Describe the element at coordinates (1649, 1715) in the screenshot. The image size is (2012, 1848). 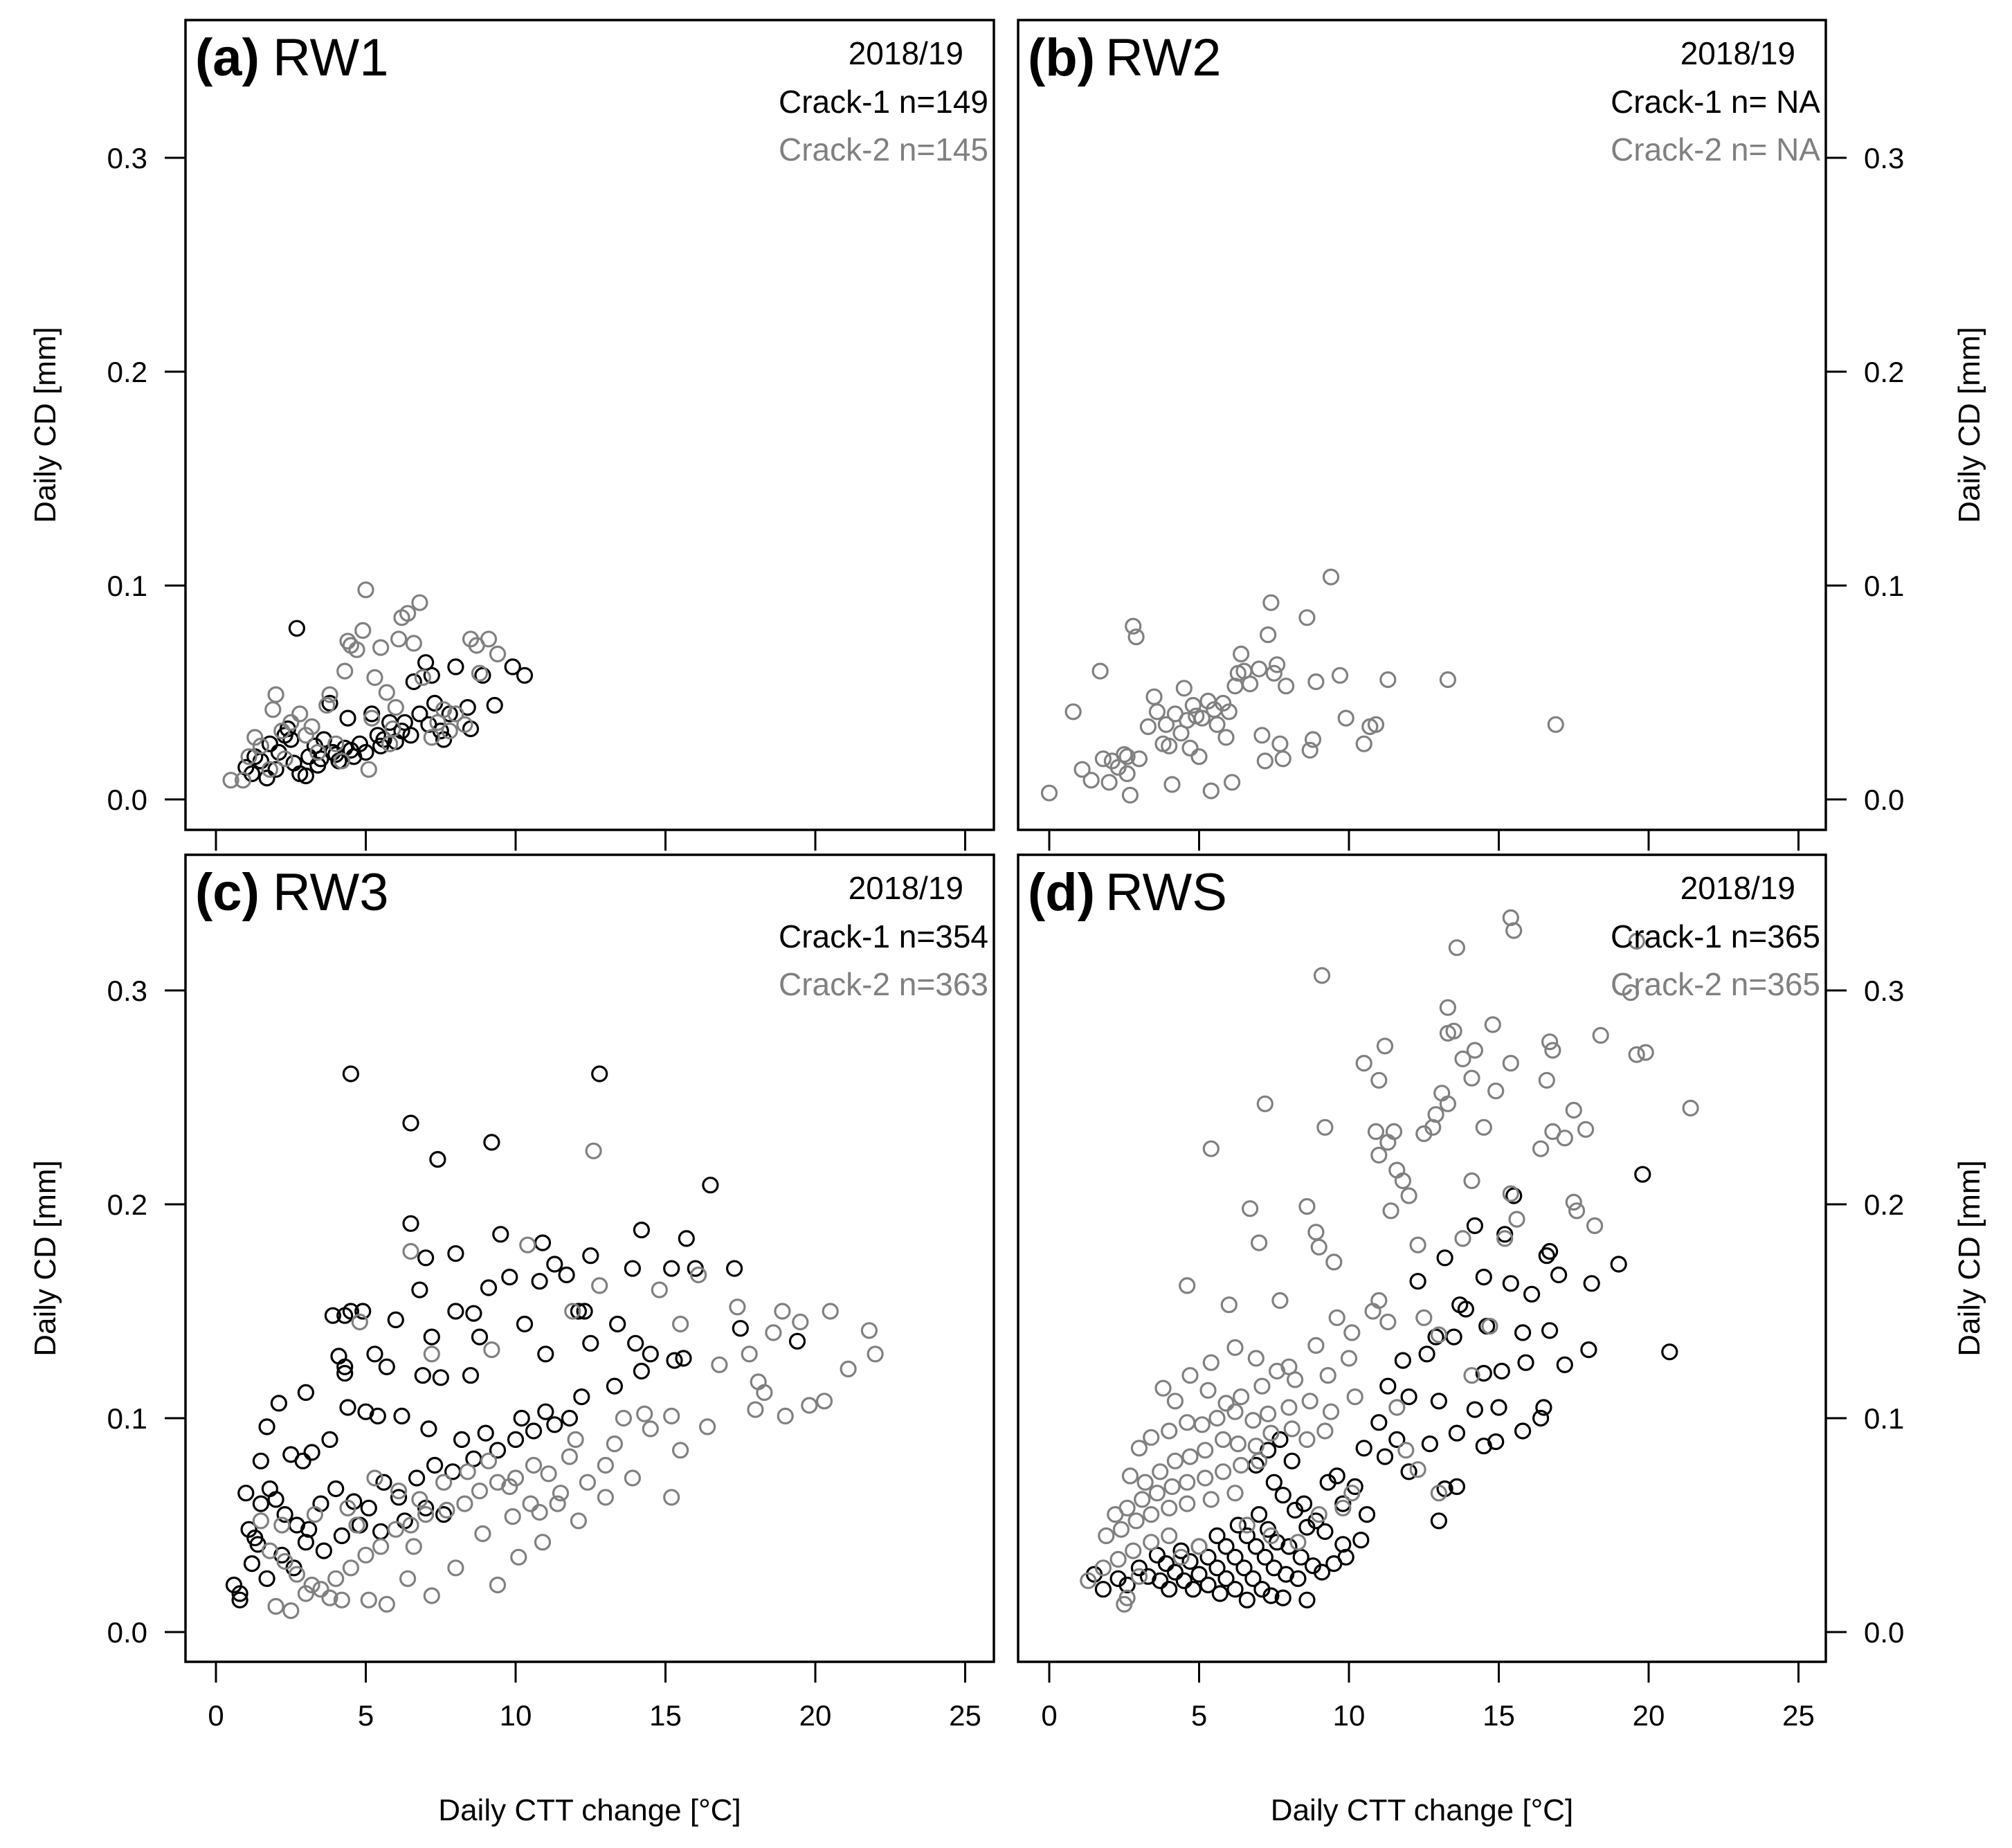
I see `x-tick-label: 20` at that location.